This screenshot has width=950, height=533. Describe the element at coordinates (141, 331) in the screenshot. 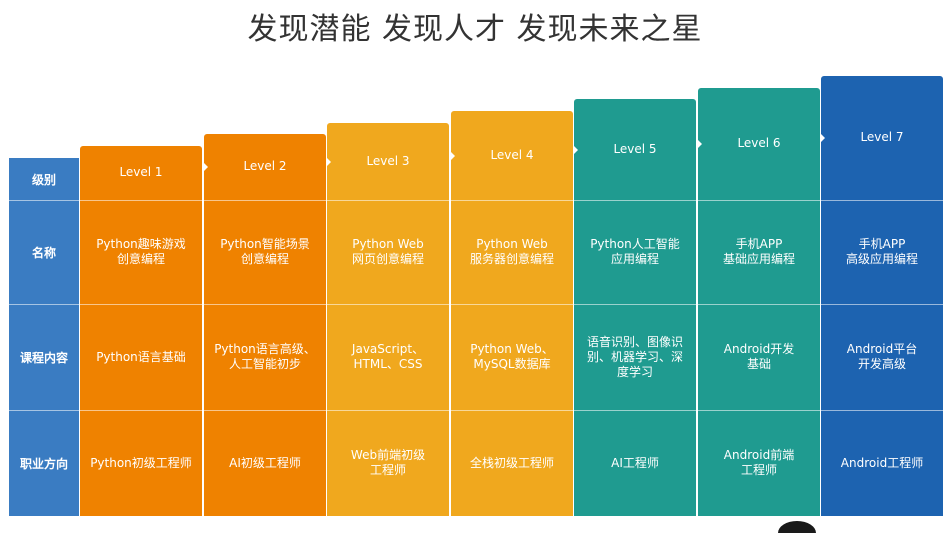

I see `level-column: Level 1` at that location.